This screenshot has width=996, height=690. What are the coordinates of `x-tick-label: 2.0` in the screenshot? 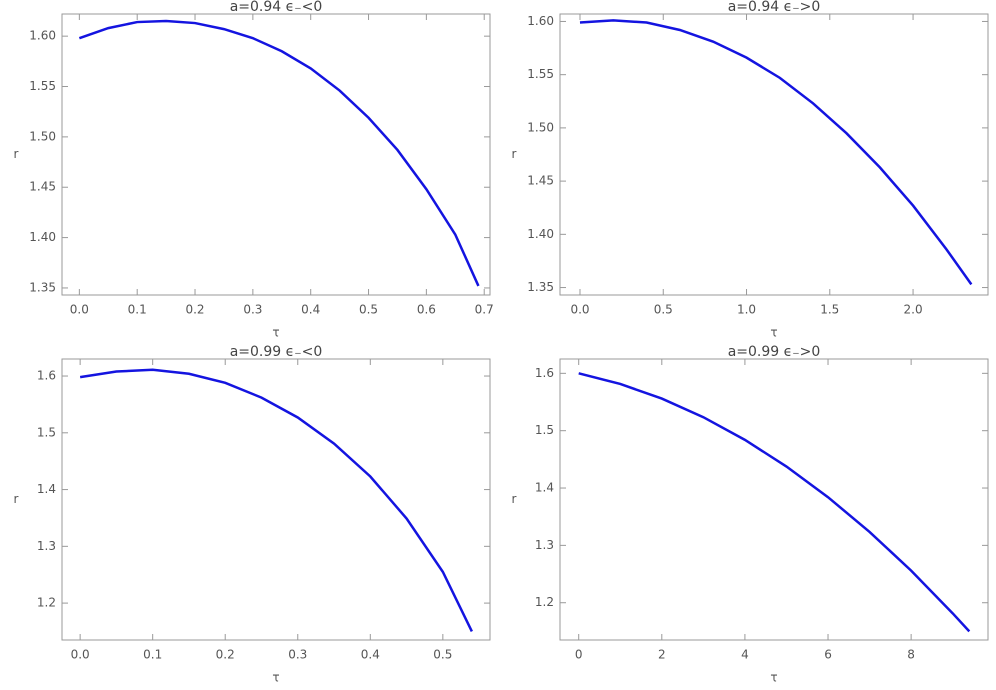 It's located at (913, 310).